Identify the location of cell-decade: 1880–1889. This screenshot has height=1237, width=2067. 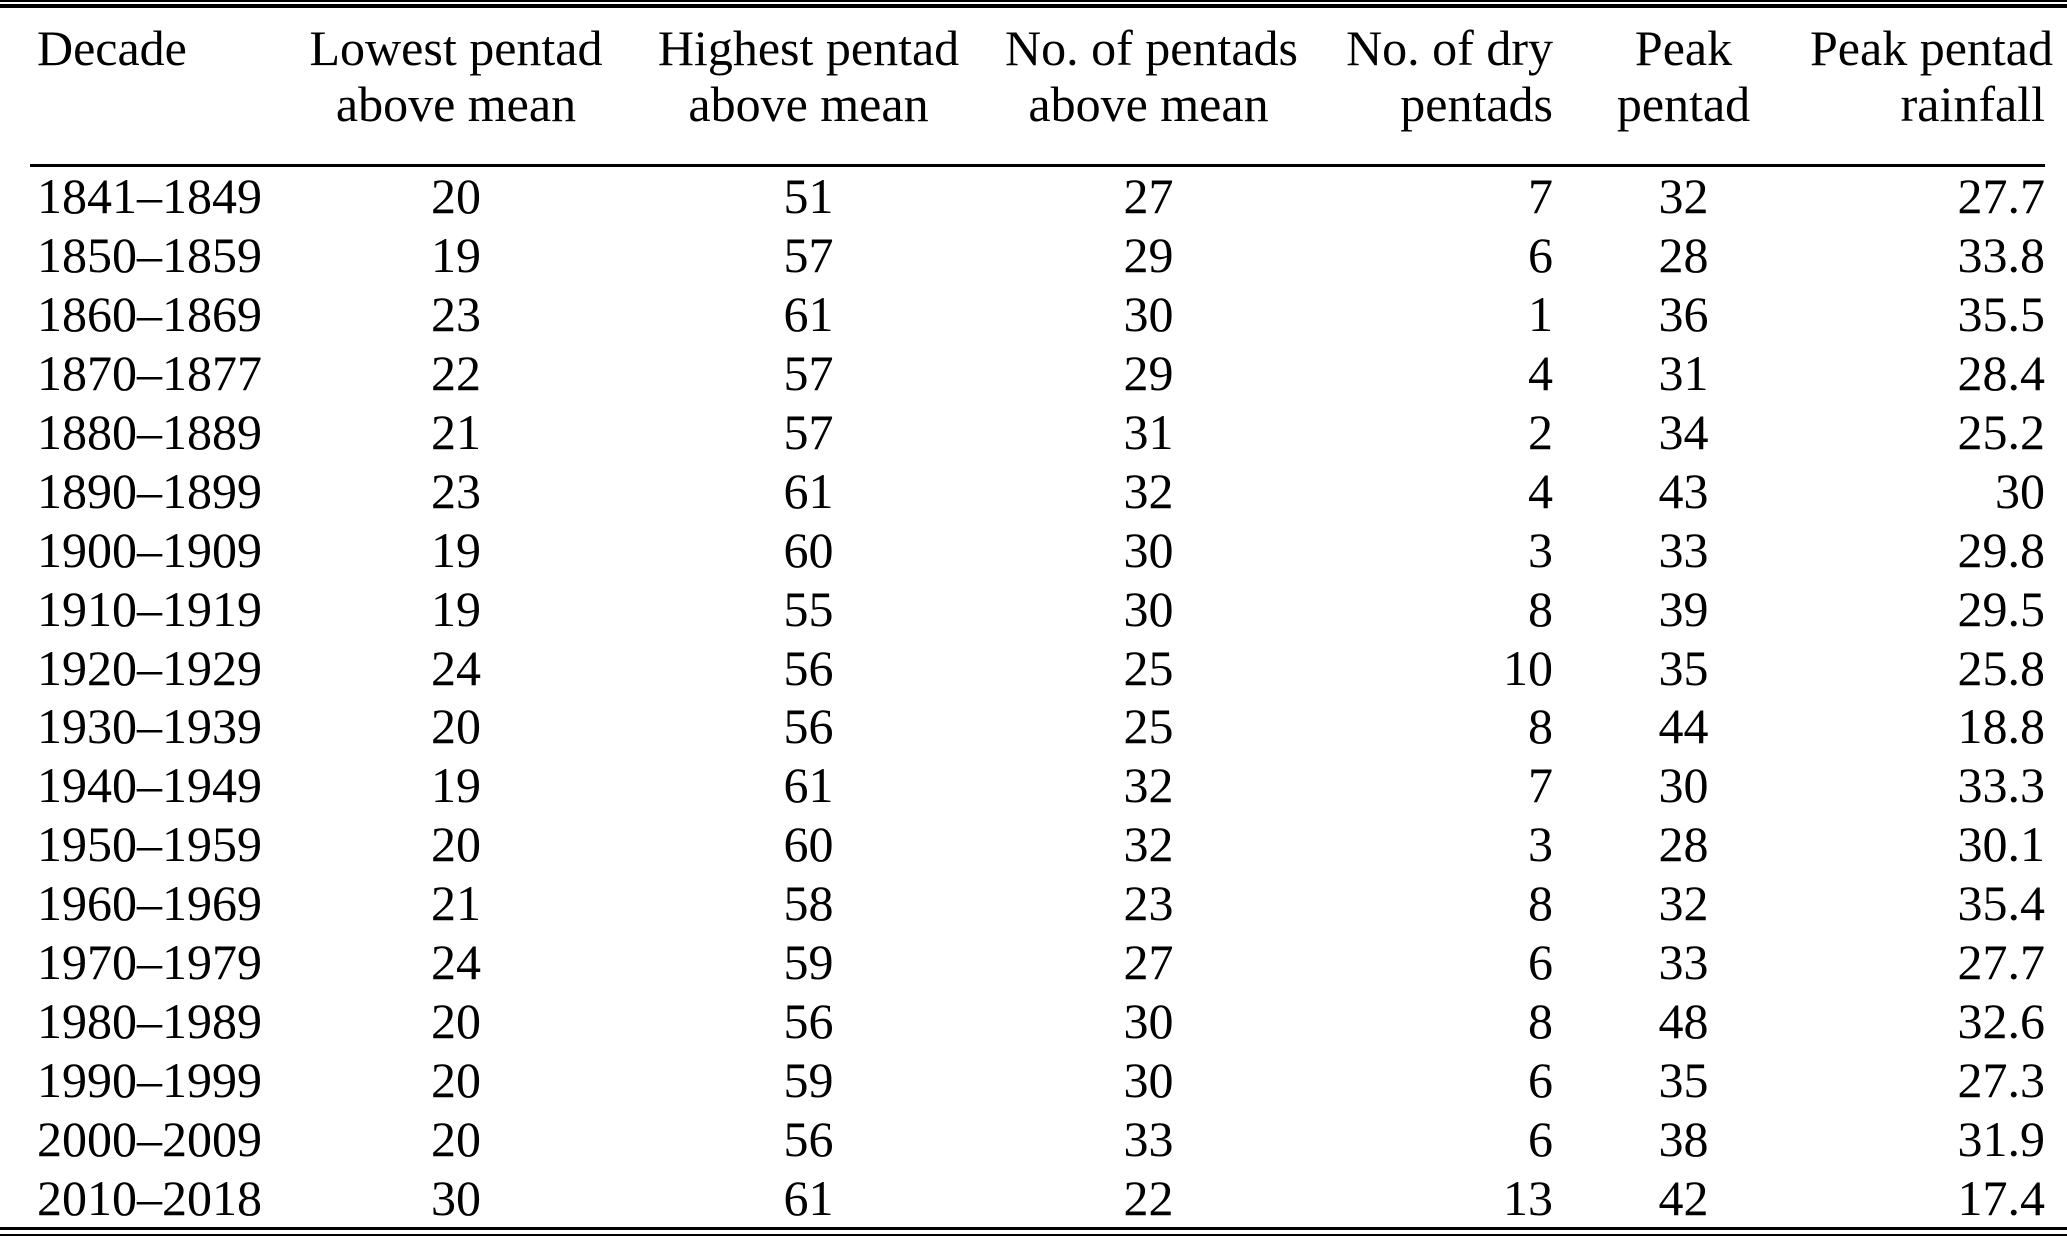
(149, 432).